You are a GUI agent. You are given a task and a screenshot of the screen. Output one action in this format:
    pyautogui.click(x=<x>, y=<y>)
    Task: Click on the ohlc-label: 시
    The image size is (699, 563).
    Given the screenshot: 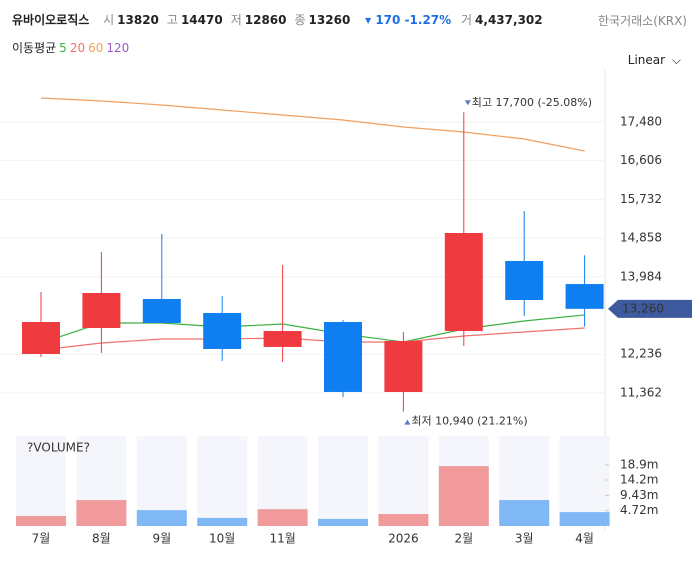 What is the action you would take?
    pyautogui.click(x=109, y=20)
    